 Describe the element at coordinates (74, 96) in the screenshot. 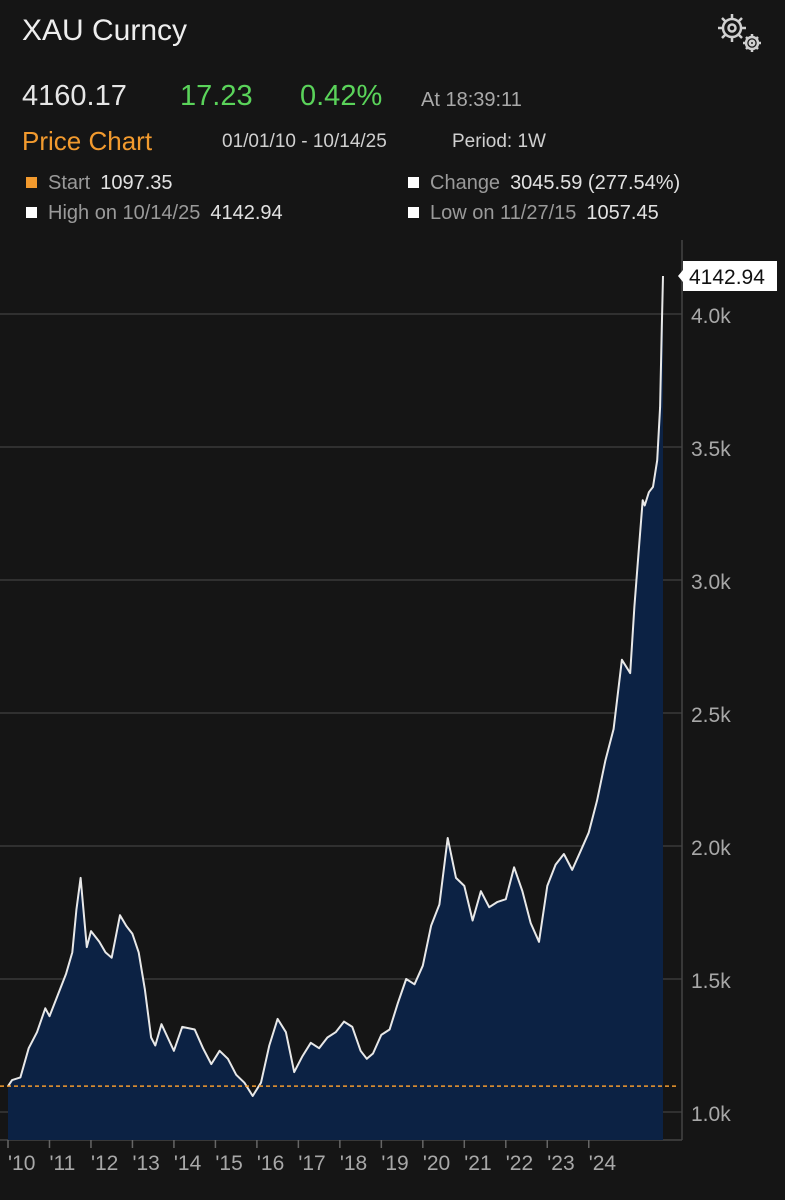

I see `last-price: 4160.17` at that location.